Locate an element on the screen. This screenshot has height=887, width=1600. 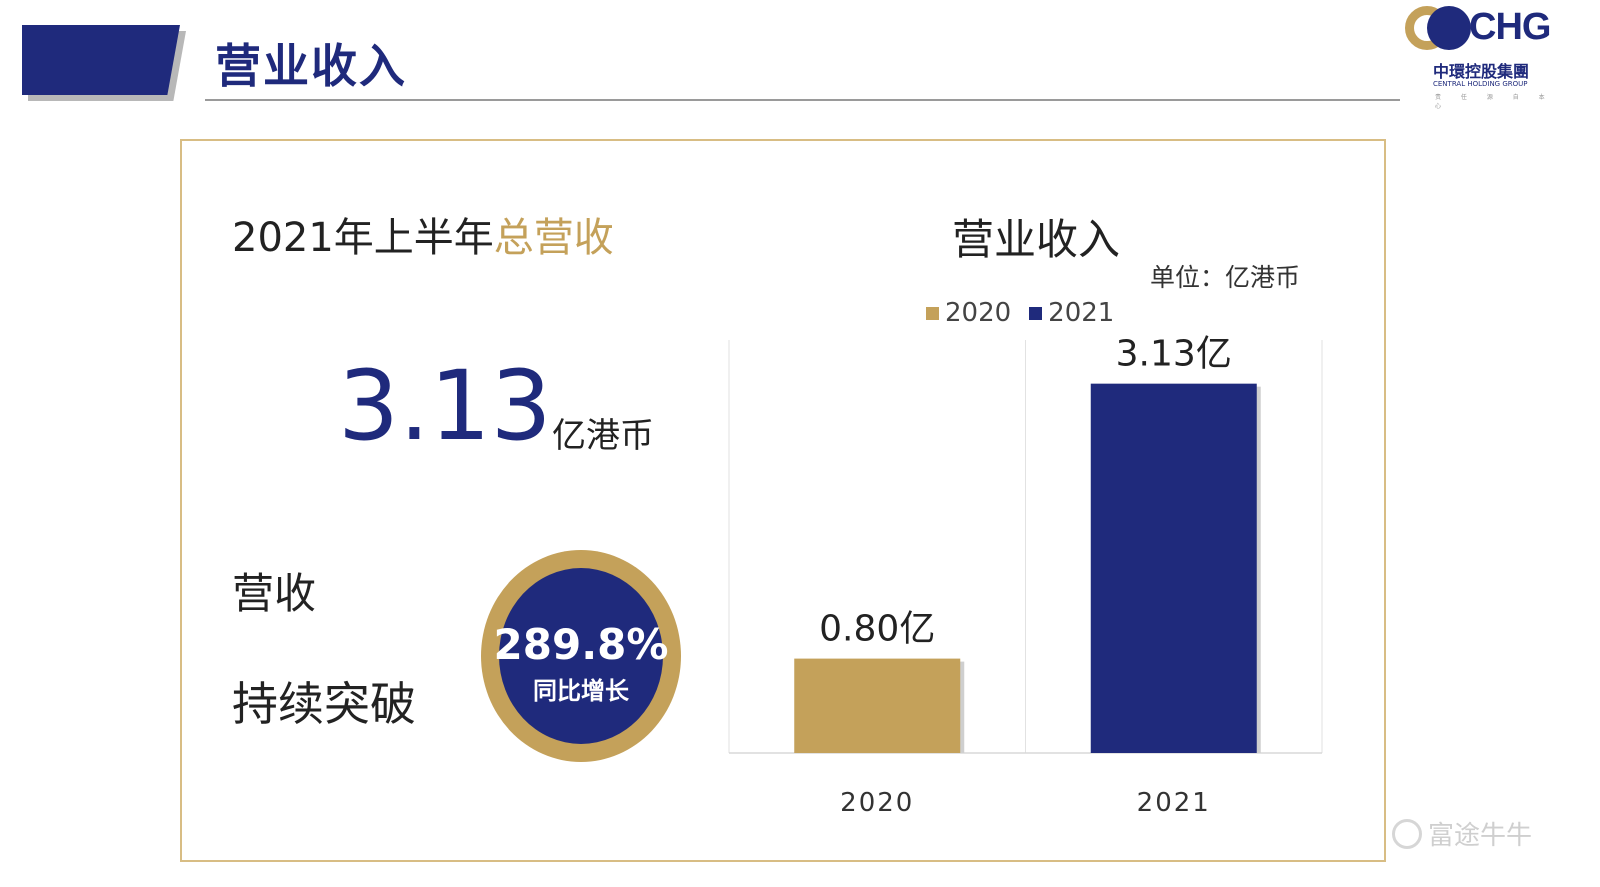
growth-badge-inner: 289.8% 同比增长 is located at coordinates (581, 656).